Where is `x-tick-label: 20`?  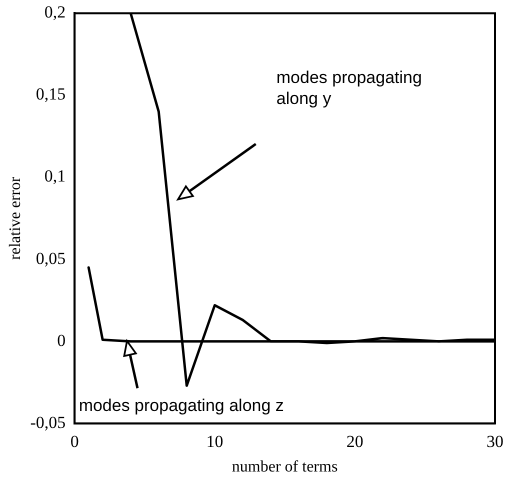
x-tick-label: 20 is located at coordinates (355, 442).